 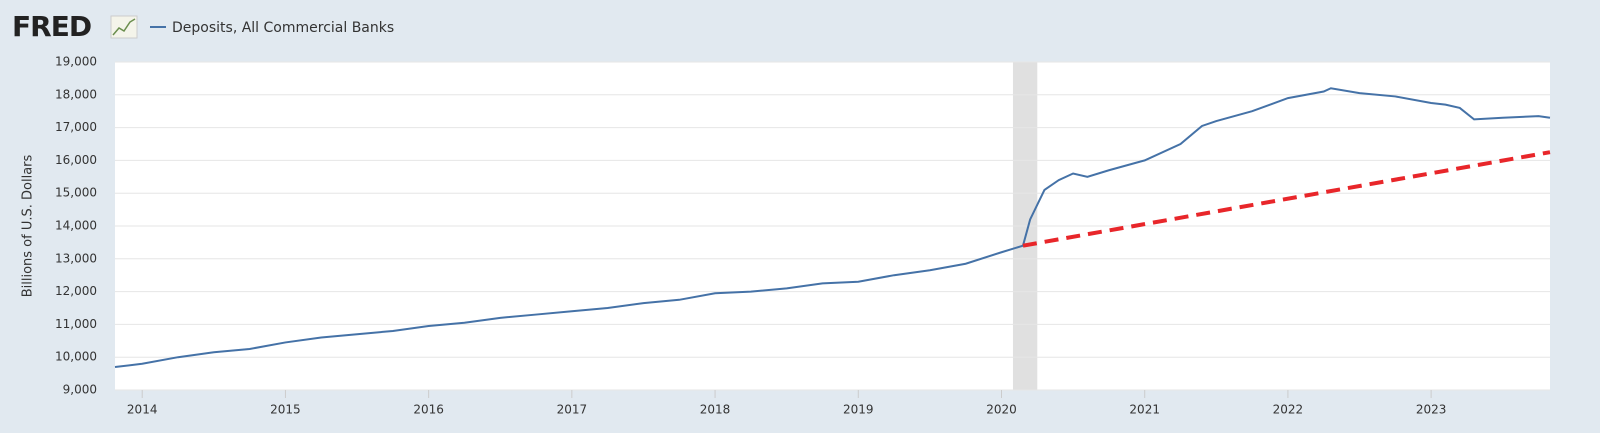 What do you see at coordinates (142, 410) in the screenshot?
I see `x-tick-label: 2014` at bounding box center [142, 410].